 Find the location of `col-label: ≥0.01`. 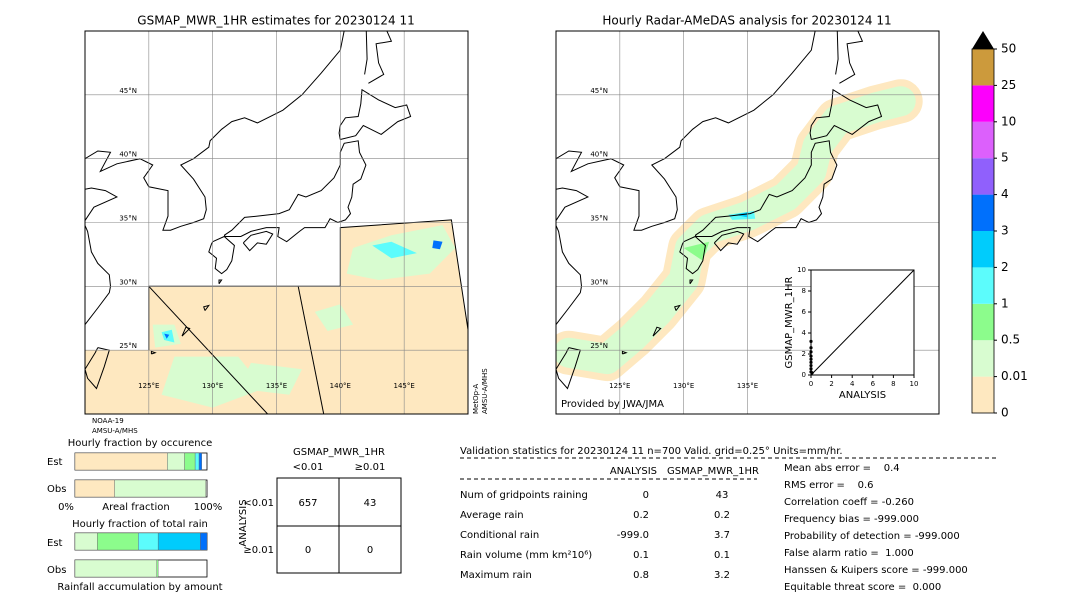

col-label: ≥0.01 is located at coordinates (370, 467).